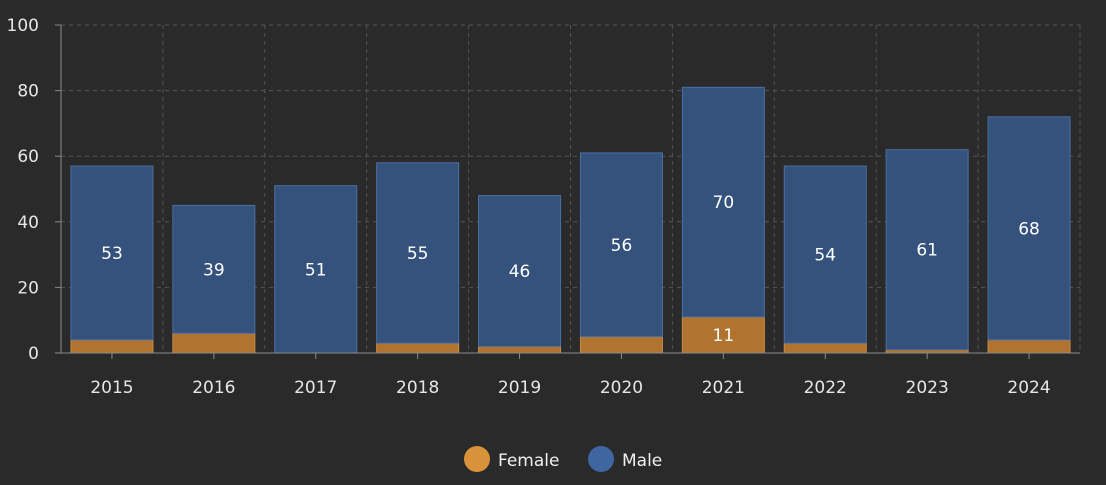  What do you see at coordinates (1028, 388) in the screenshot?
I see `x-tick-label: 2024` at bounding box center [1028, 388].